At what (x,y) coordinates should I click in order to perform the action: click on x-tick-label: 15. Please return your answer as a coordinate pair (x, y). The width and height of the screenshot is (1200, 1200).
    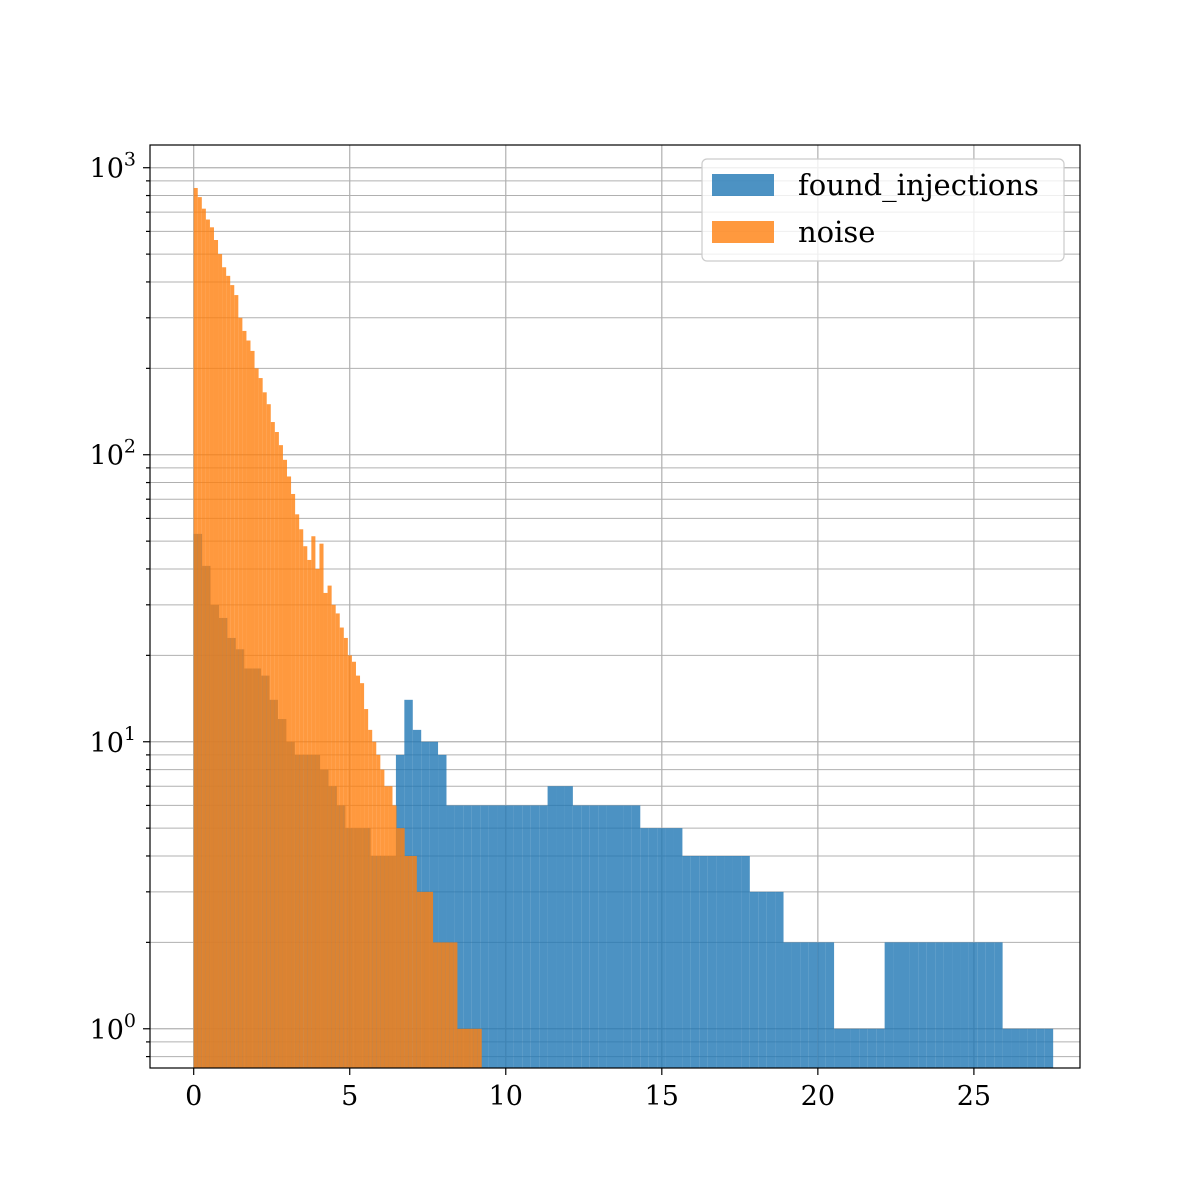
    Looking at the image, I should click on (662, 1096).